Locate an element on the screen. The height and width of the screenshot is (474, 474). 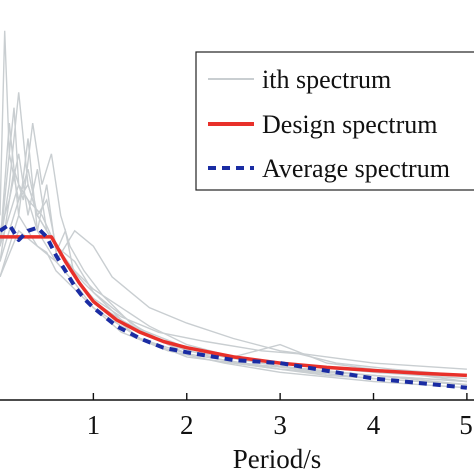
x-tick-label-4: 4 is located at coordinates (374, 425).